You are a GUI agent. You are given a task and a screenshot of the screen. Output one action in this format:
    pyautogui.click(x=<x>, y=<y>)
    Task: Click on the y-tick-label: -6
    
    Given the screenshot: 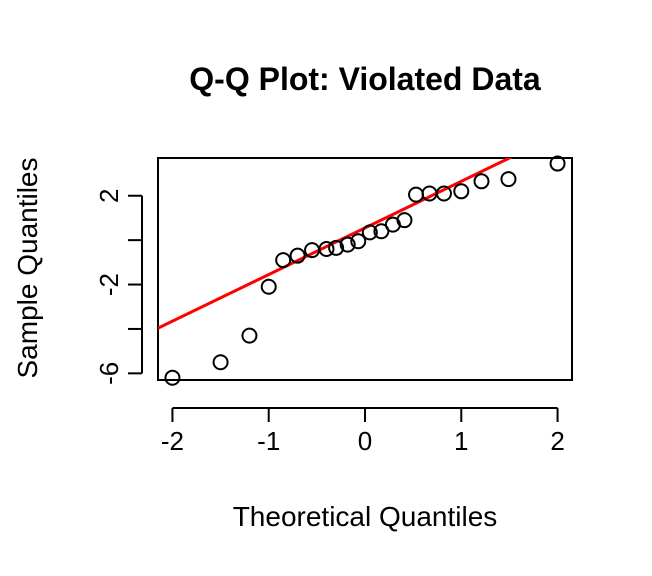 What is the action you would take?
    pyautogui.click(x=109, y=373)
    